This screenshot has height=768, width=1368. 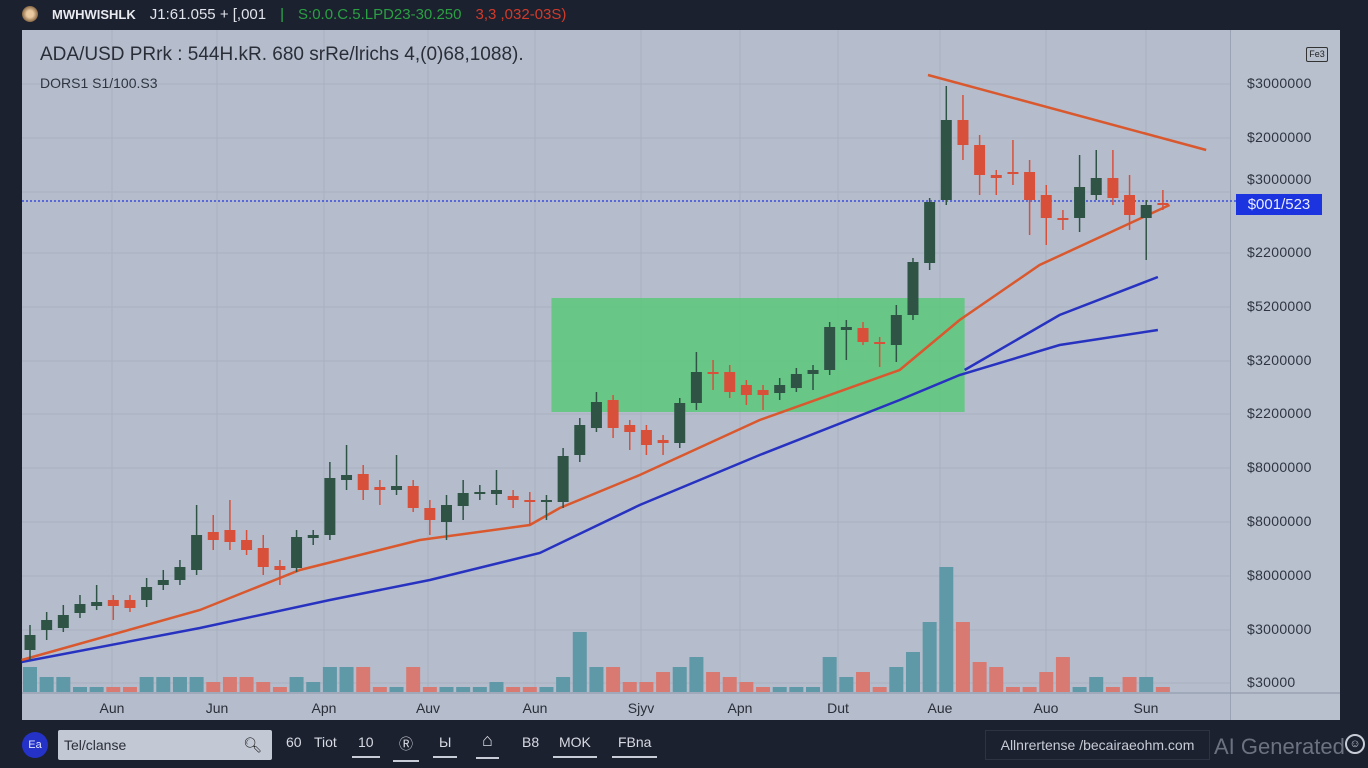 I want to click on y-tick-label: $5200000, so click(x=1279, y=306).